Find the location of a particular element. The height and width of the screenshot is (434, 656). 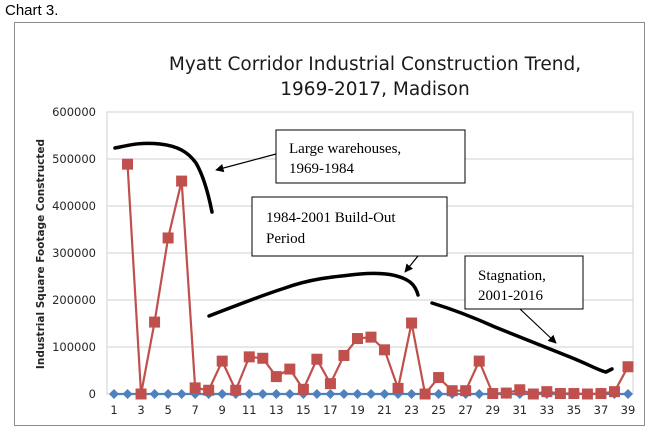

y-tick-label: 600000 is located at coordinates (74, 112).